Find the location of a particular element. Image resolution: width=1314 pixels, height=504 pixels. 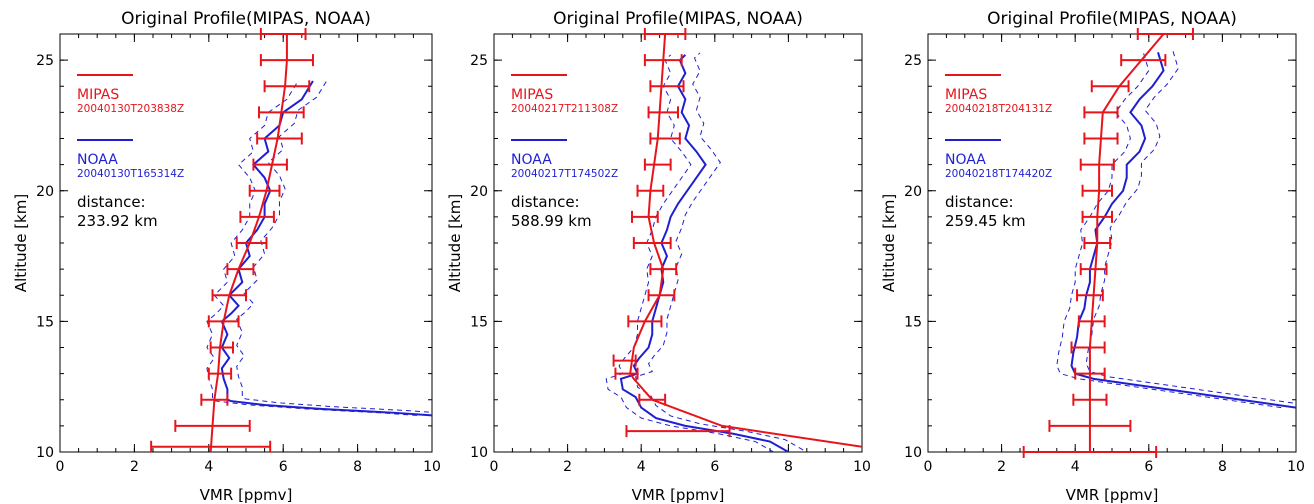

legend-mipas-time: 20040130T203838Z is located at coordinates (130, 109).